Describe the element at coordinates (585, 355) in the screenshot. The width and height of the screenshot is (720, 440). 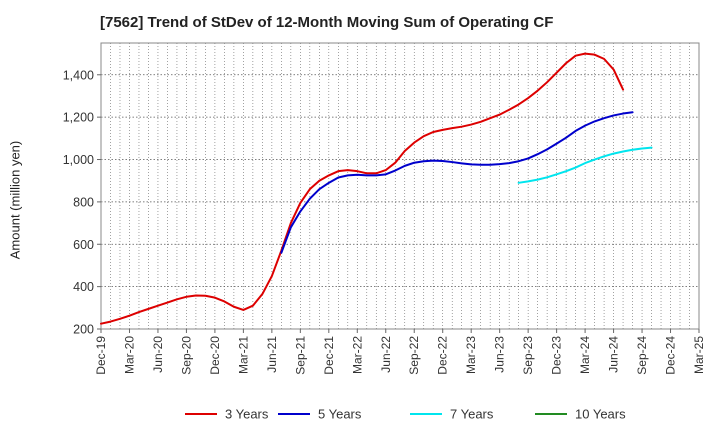
I see `x-tick-label: Mar-24` at that location.